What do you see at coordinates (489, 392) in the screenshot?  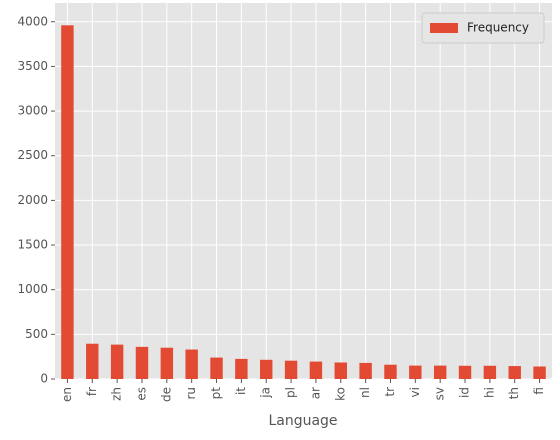 I see `x-tick-label: hi` at bounding box center [489, 392].